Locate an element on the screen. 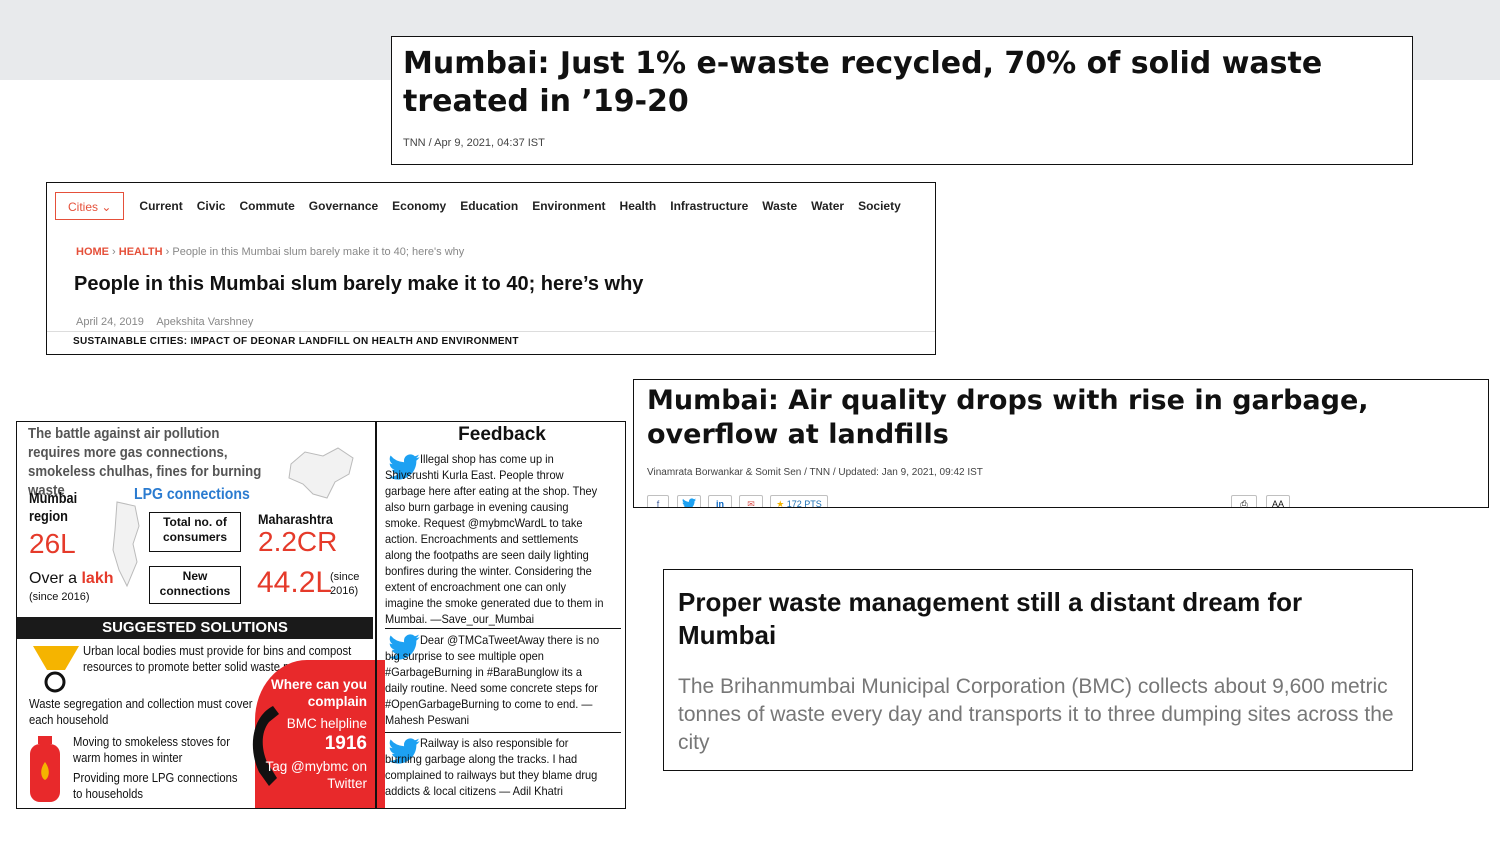  mail-icon: ✉ is located at coordinates (751, 503).